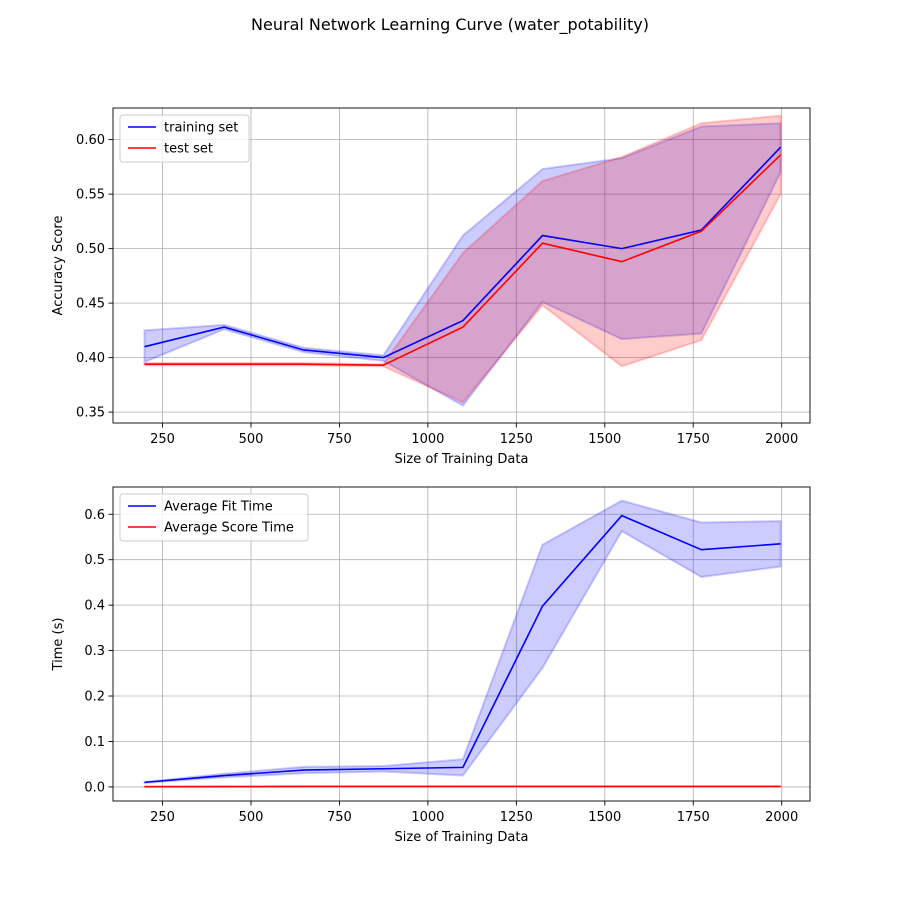 The height and width of the screenshot is (900, 900). What do you see at coordinates (218, 507) in the screenshot?
I see `timing-legend-label-0: Average Fit Time` at bounding box center [218, 507].